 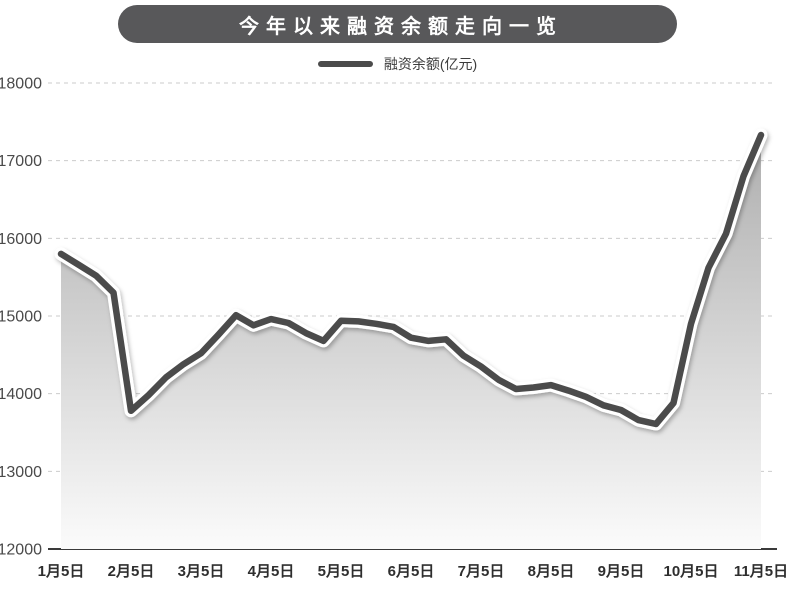 I want to click on x-axis-label: 2月5日, so click(x=131, y=571).